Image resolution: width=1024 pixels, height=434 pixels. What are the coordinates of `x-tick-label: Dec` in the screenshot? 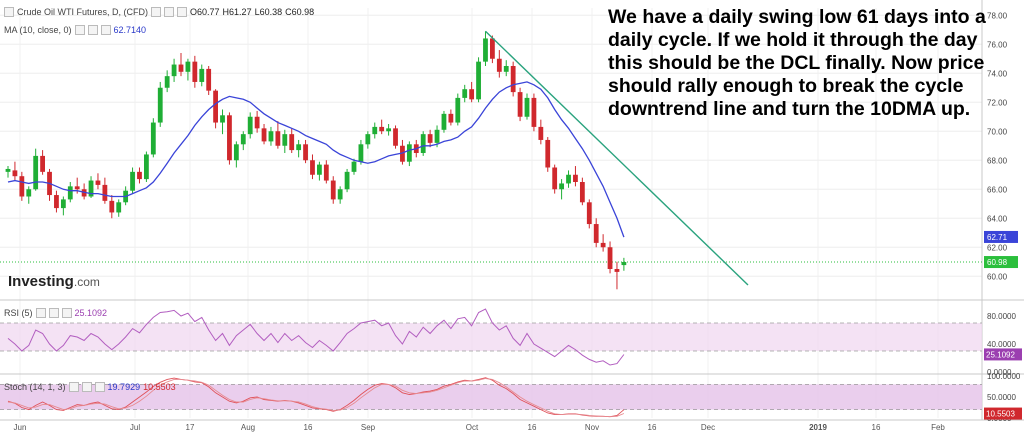 It's located at (708, 427).